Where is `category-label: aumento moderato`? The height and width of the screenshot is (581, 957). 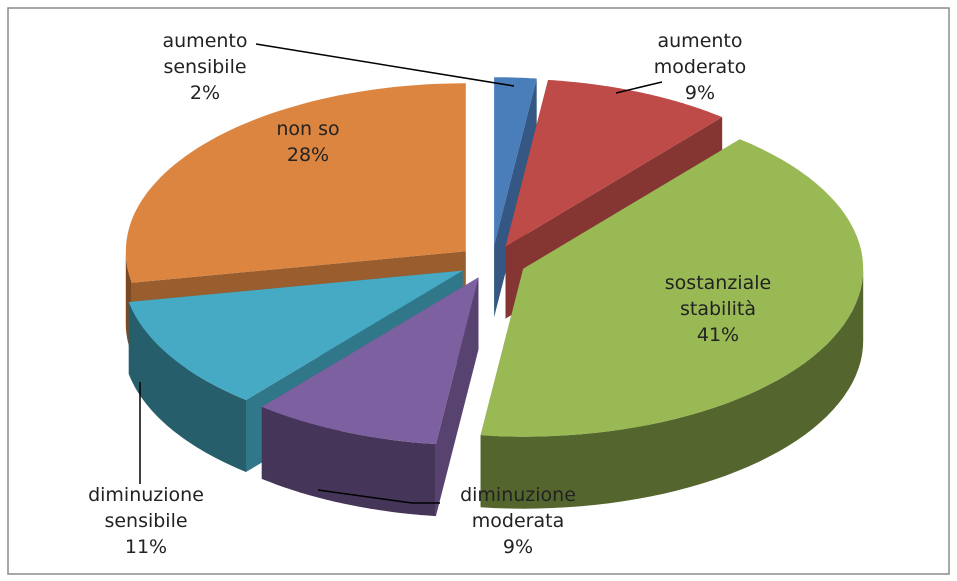 category-label: aumento moderato is located at coordinates (700, 54).